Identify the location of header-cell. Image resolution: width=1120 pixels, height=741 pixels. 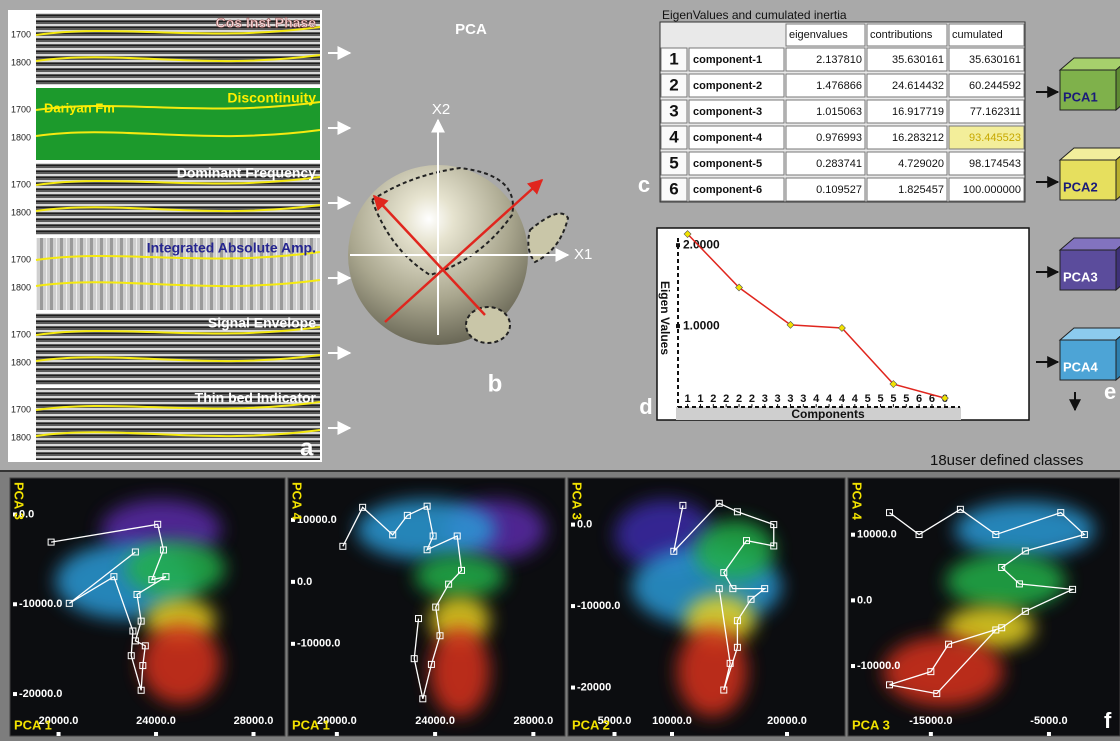
(986, 35).